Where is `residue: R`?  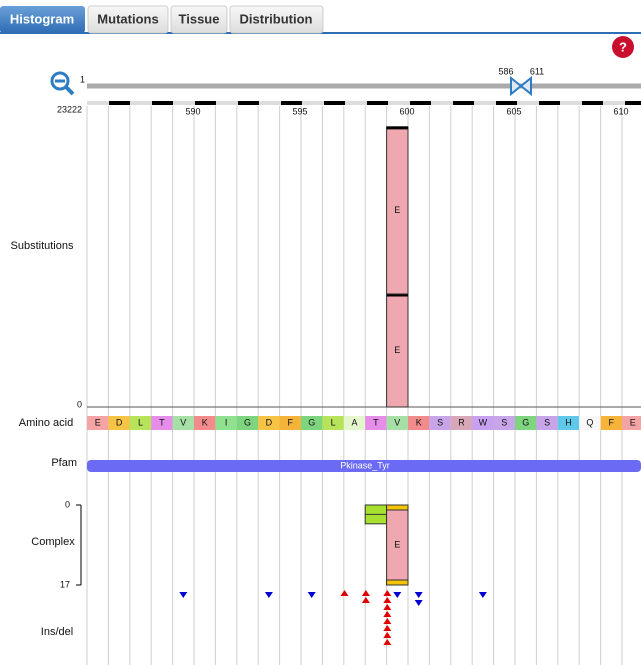
residue: R is located at coordinates (461, 422).